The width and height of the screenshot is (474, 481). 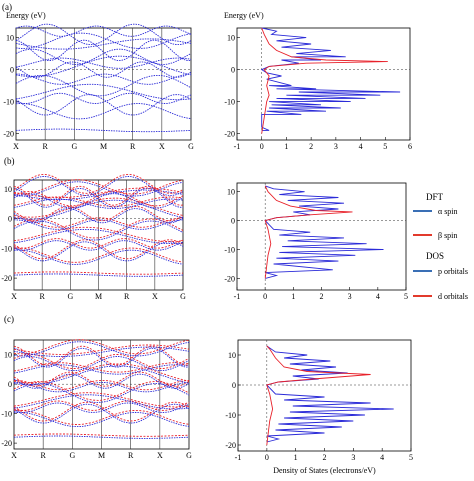 I want to click on band-plot-c: X R G M R X G 10 0 -10 -20, so click(x=96, y=399).